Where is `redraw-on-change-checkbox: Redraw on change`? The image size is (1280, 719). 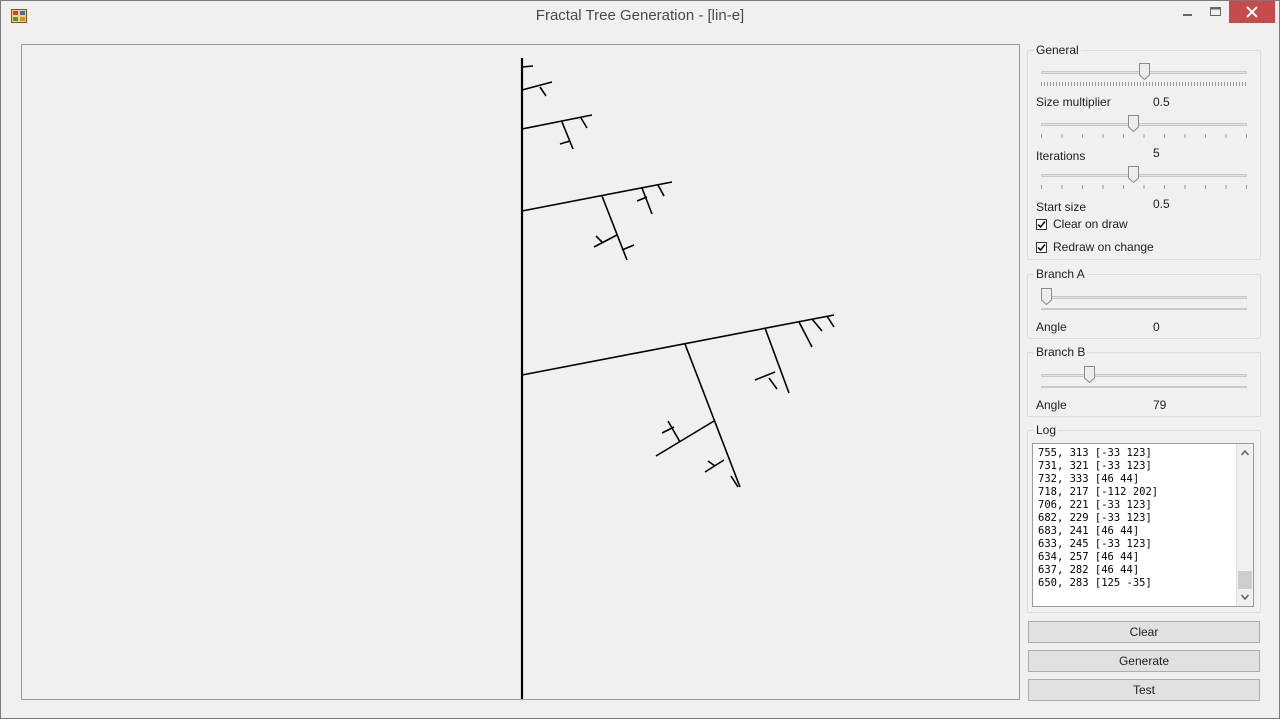
redraw-on-change-checkbox: Redraw on change is located at coordinates (1095, 247).